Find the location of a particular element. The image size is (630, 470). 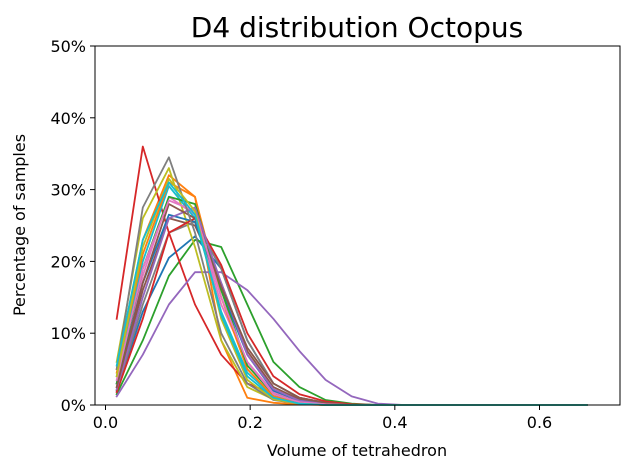

x-tick-label: 0.2 is located at coordinates (249, 422).